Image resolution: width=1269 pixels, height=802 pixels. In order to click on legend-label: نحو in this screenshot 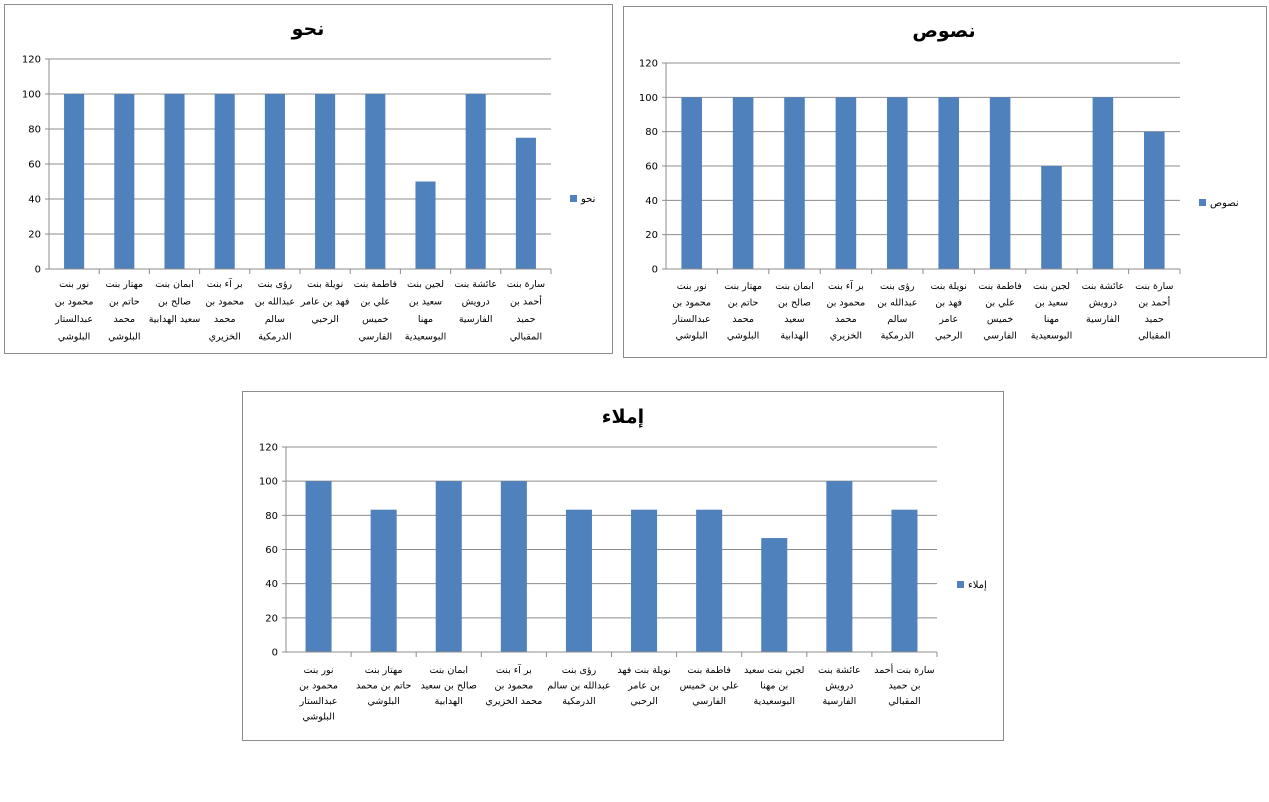, I will do `click(587, 199)`.